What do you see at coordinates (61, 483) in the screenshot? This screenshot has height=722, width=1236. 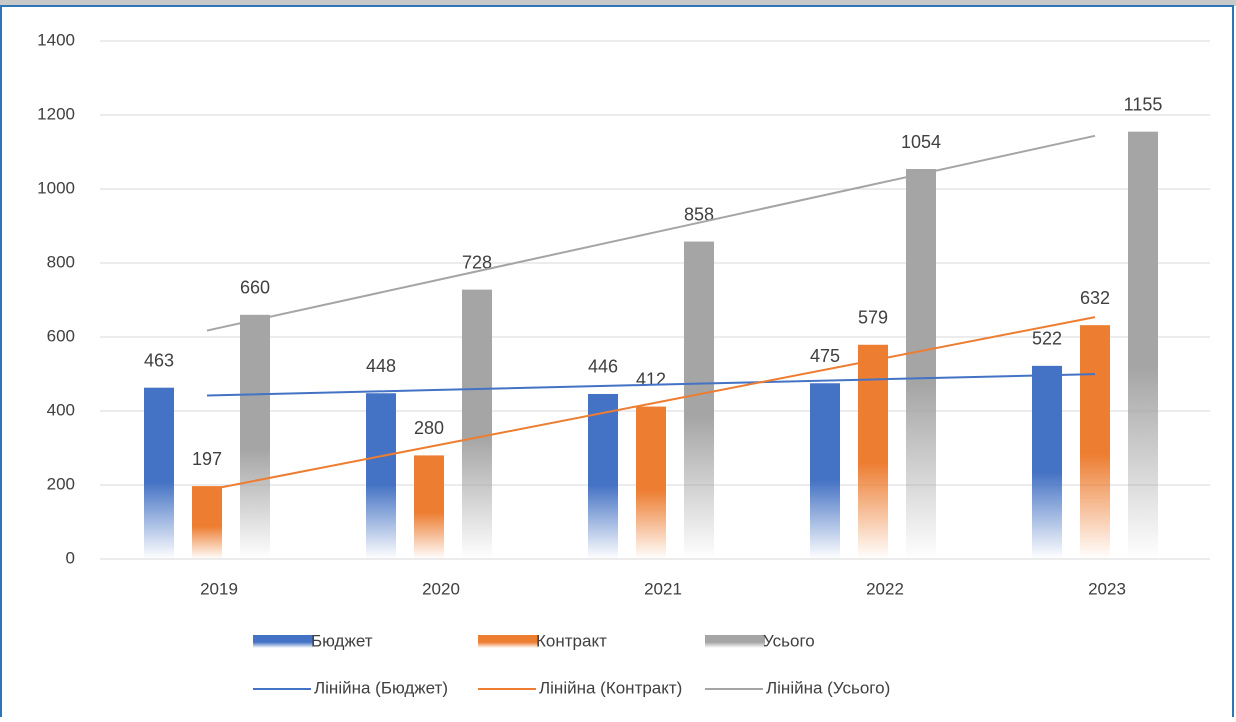 I see `y-tick-label: 200` at bounding box center [61, 483].